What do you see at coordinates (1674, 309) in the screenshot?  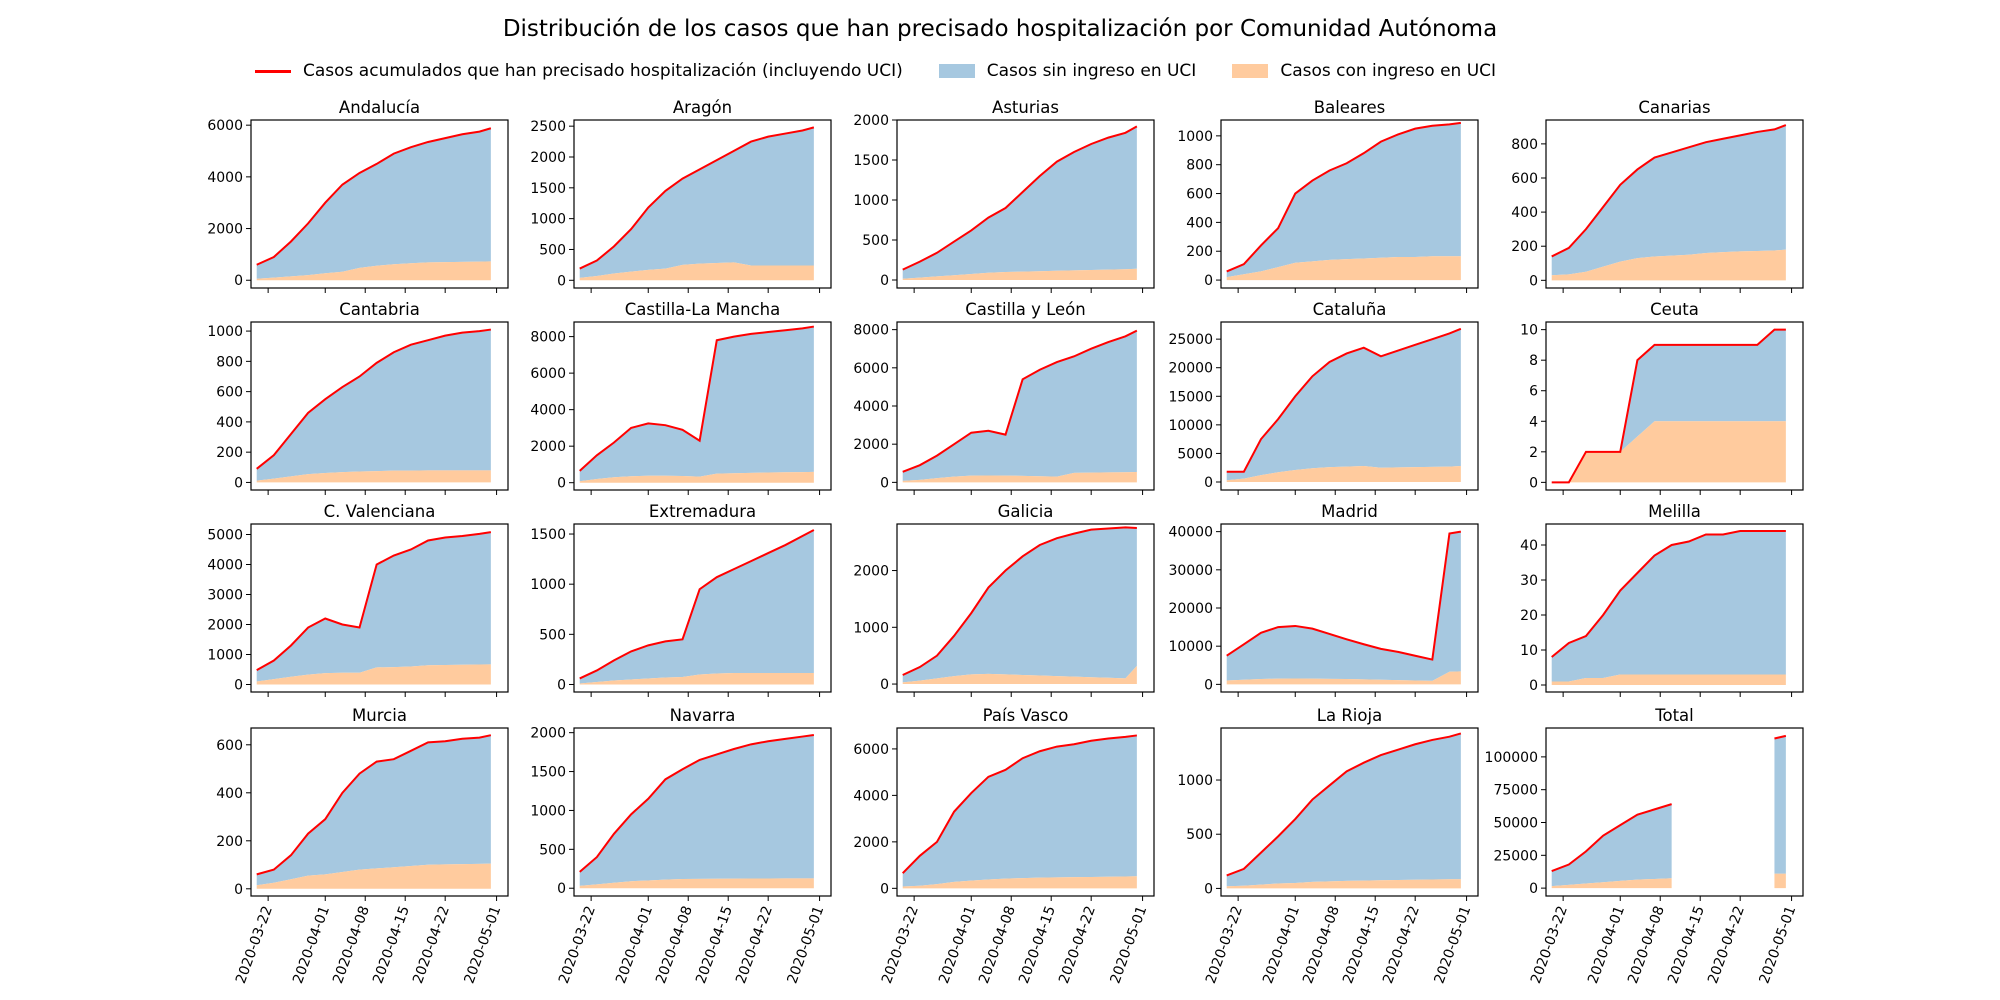 I see `panel-title: Ceuta` at bounding box center [1674, 309].